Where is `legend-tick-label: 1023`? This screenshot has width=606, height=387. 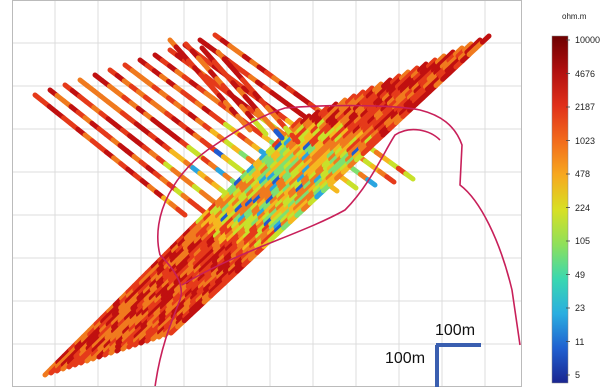 legend-tick-label: 1023 is located at coordinates (585, 140).